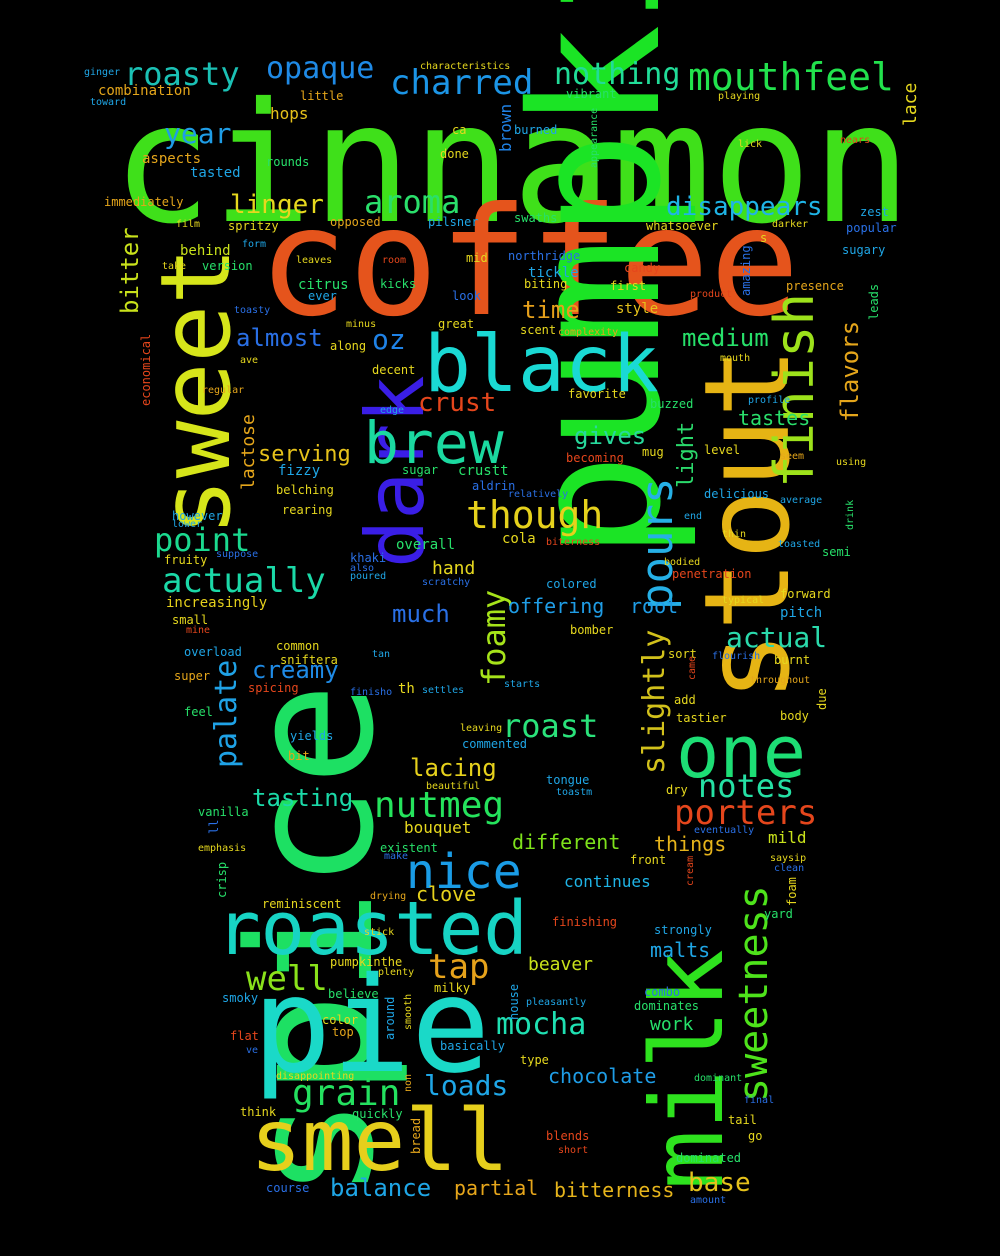 The height and width of the screenshot is (1256, 1000). Describe the element at coordinates (416, 1135) in the screenshot. I see `word-bread: bread` at that location.